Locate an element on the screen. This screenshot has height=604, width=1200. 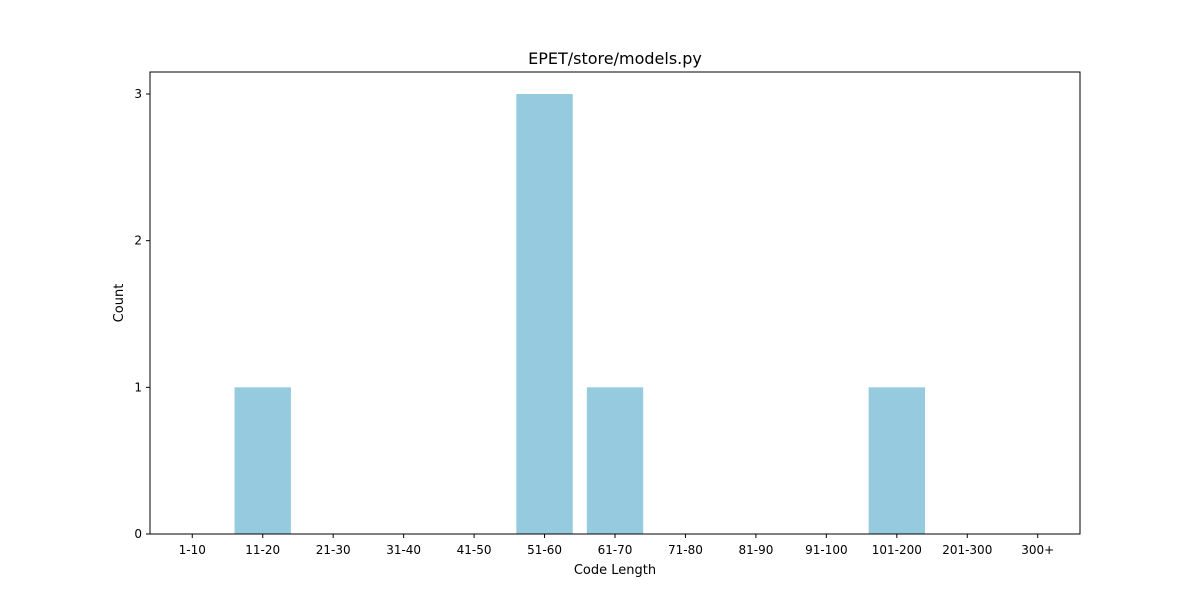
x-tick-label: 71-80 is located at coordinates (685, 550).